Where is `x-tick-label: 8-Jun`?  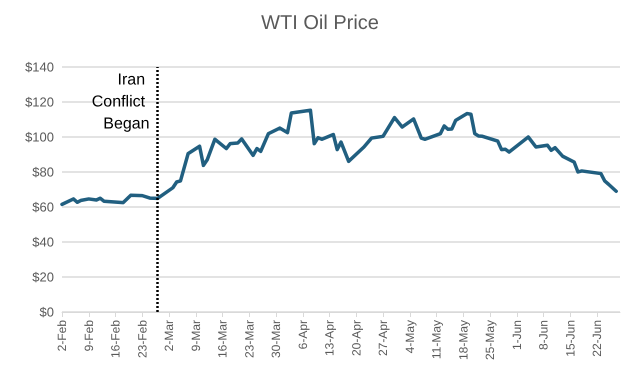
x-tick-label: 8-Jun is located at coordinates (543, 335).